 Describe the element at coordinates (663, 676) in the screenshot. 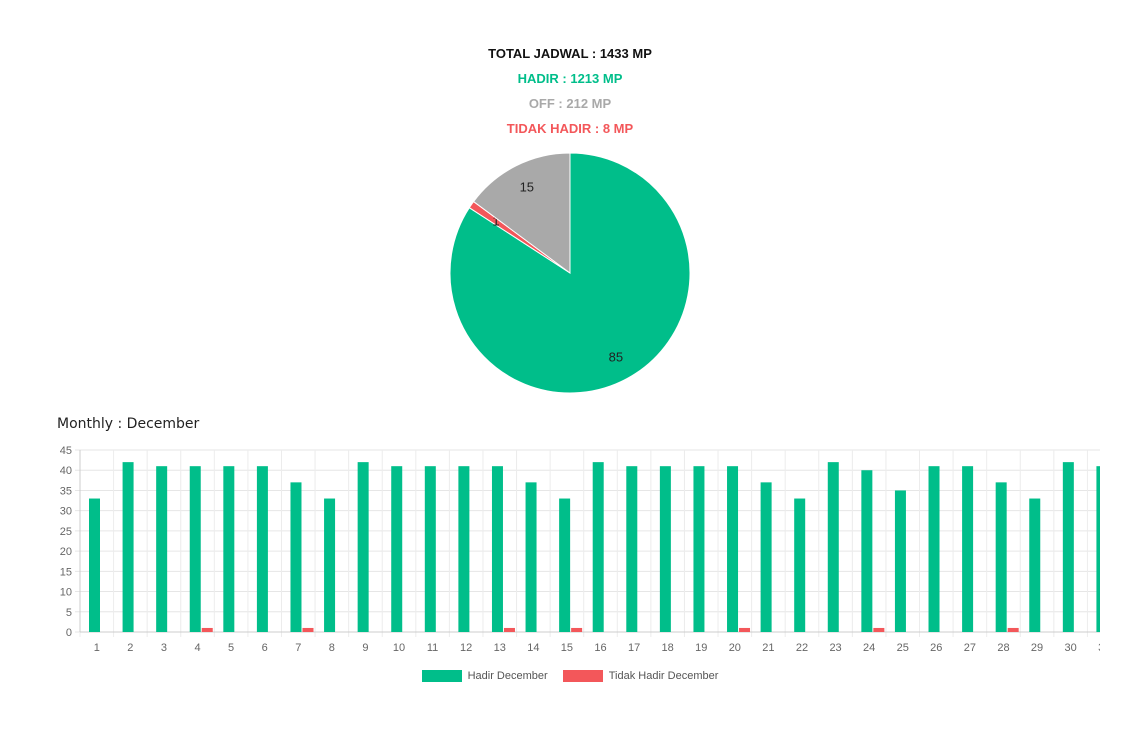

I see `legend-label-tidak-hadir: Tidak Hadir December` at that location.